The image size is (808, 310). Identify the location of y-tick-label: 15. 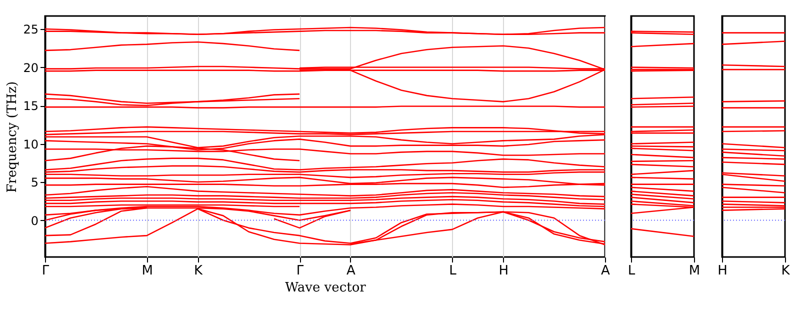
(30, 106).